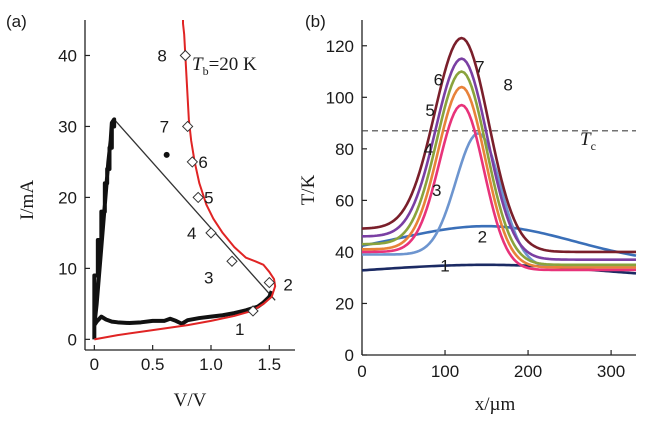 This screenshot has width=647, height=422. What do you see at coordinates (194, 209) in the screenshot?
I see `load-line` at bounding box center [194, 209].